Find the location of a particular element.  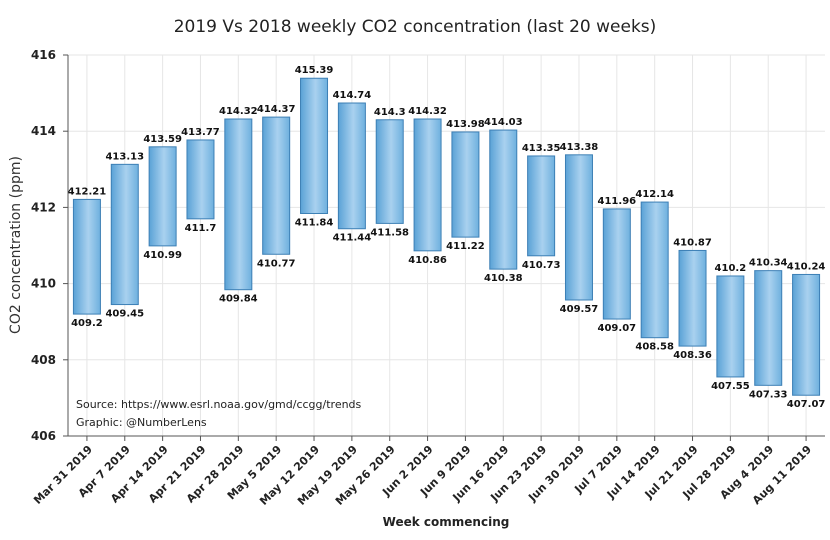

bar-low-label: 407.55 is located at coordinates (730, 386).